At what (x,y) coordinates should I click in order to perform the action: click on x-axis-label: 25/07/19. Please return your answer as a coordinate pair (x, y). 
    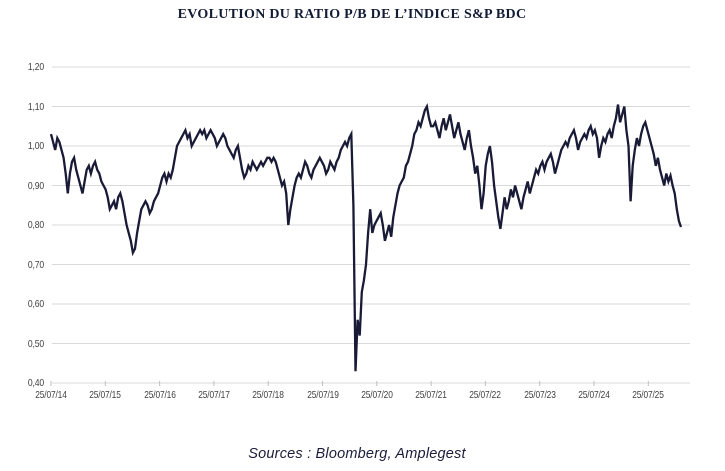
    Looking at the image, I should click on (322, 395).